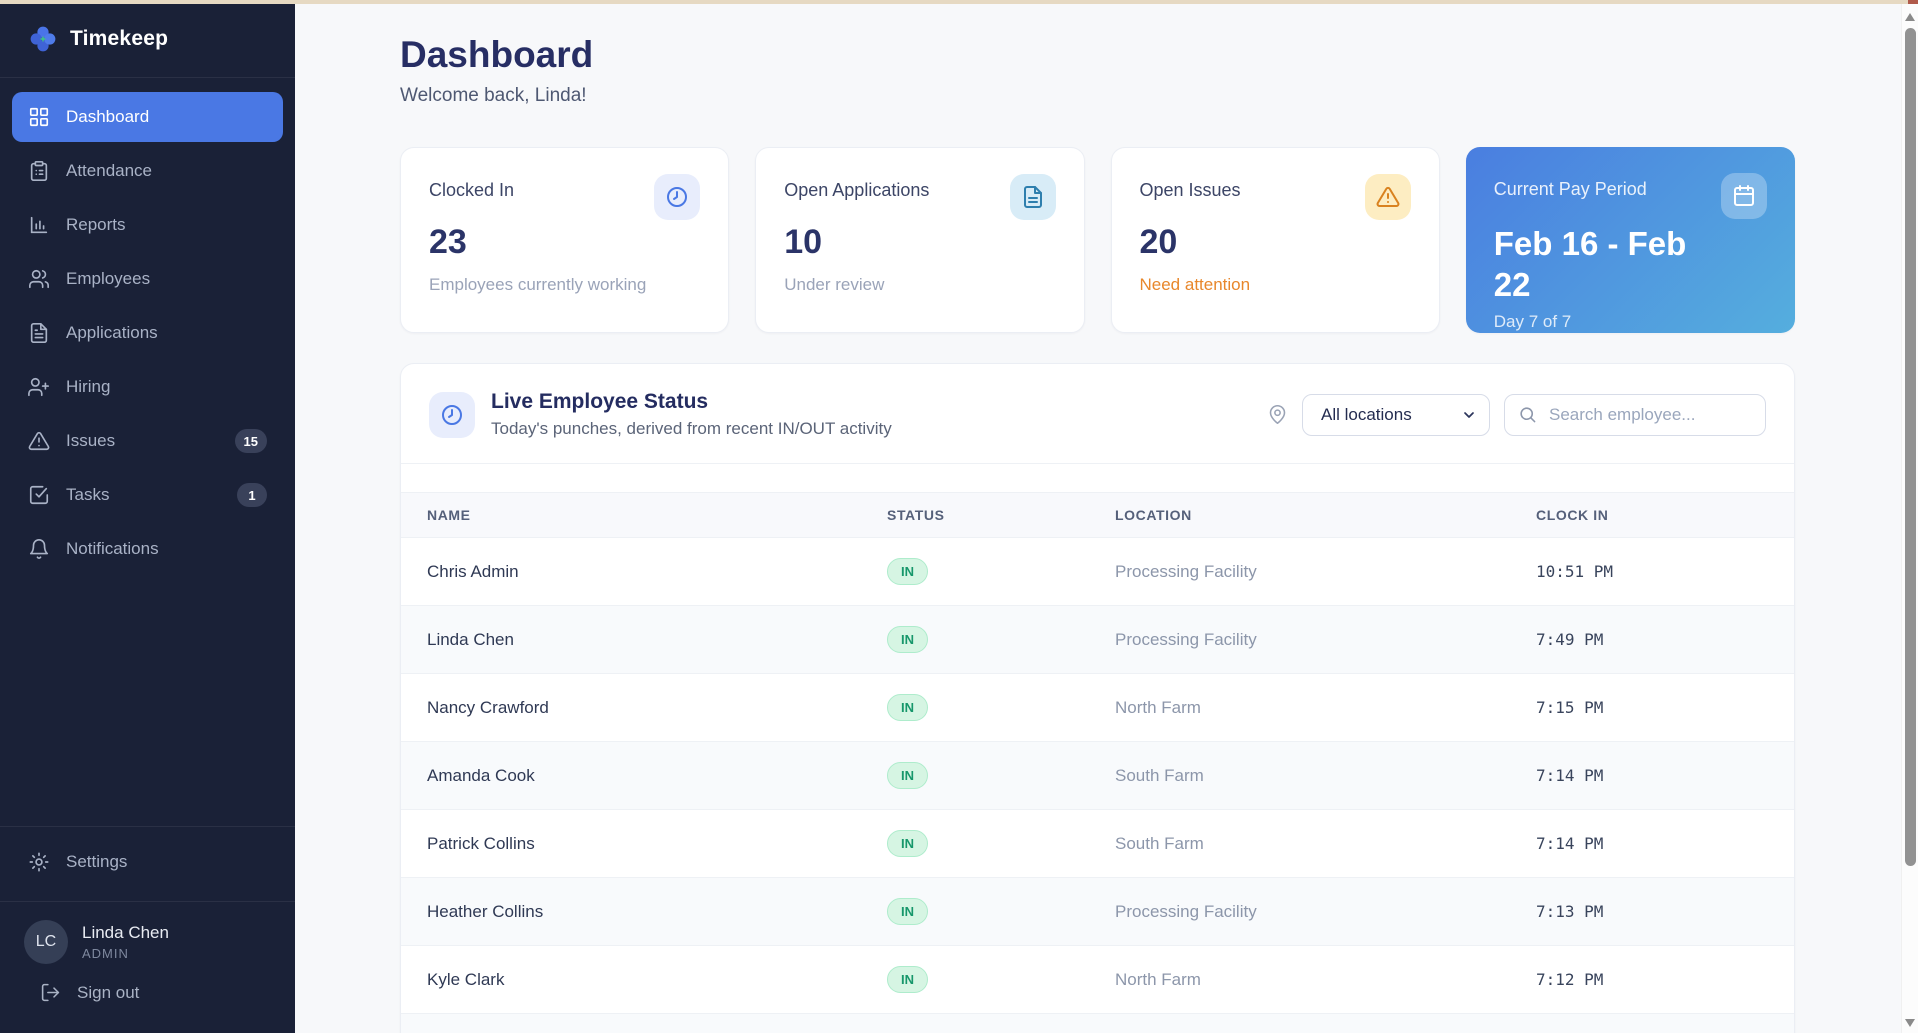 This screenshot has width=1918, height=1033. I want to click on clock-in-time: 7:13 PM, so click(1665, 911).